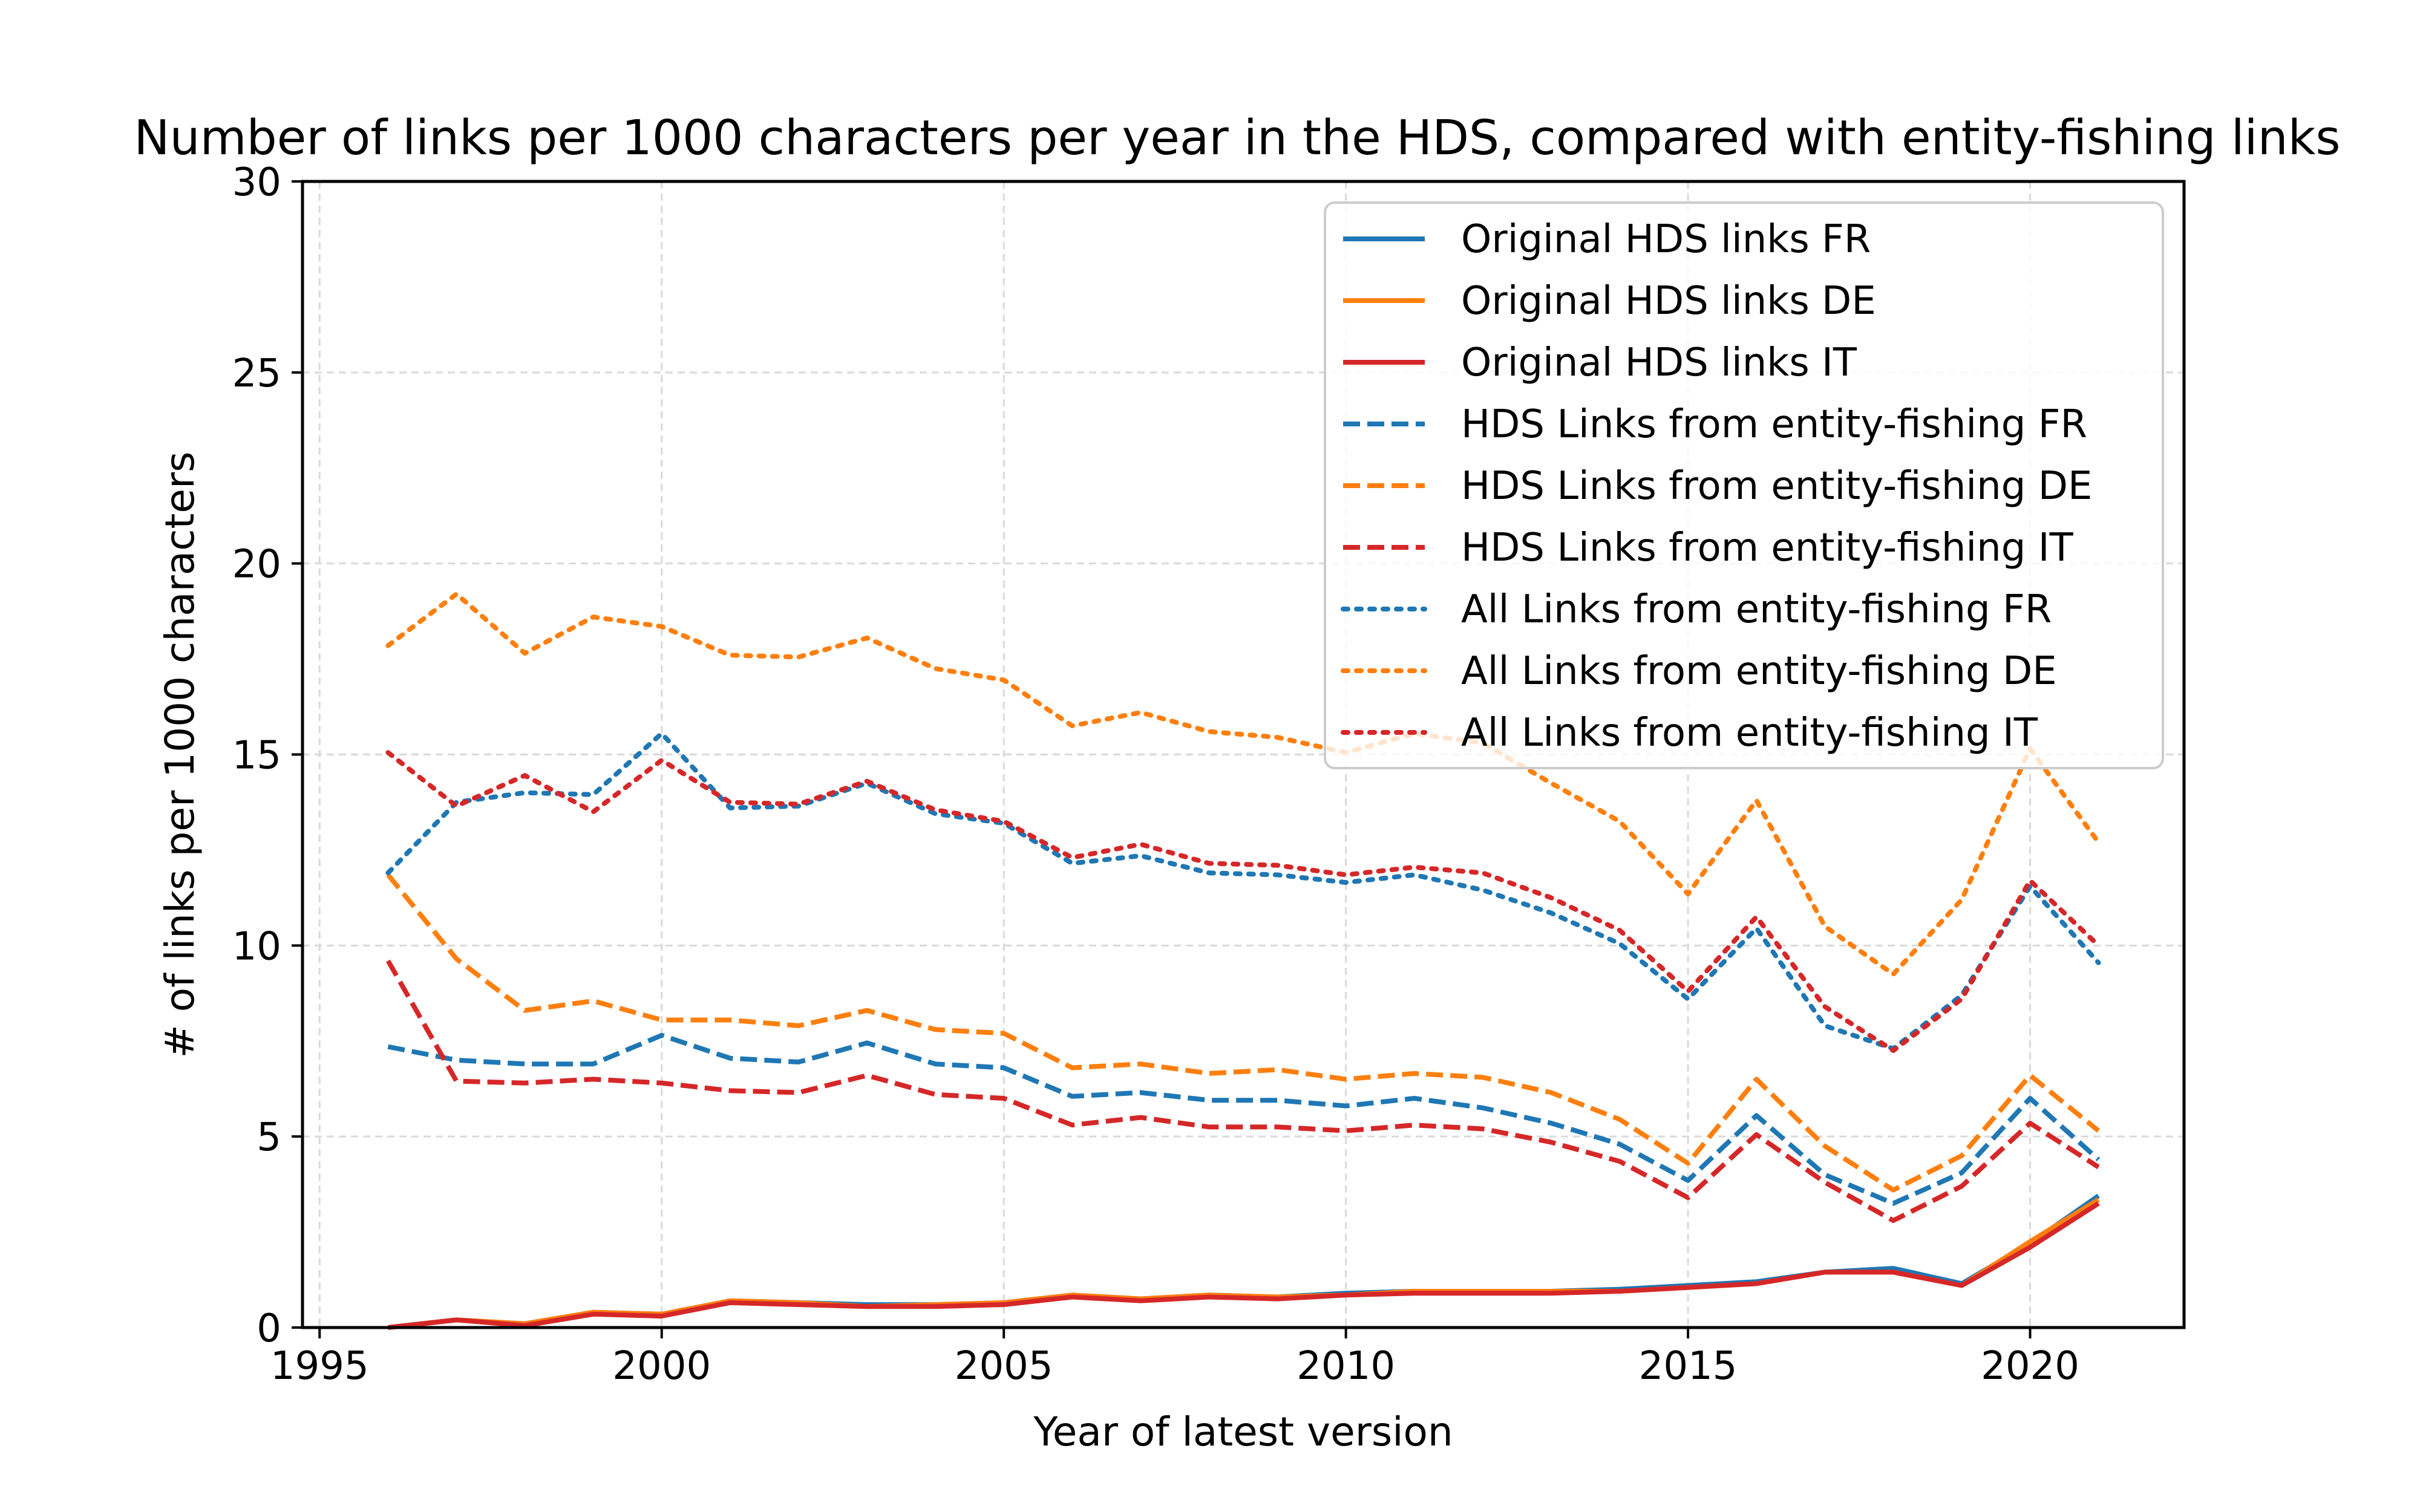  Describe the element at coordinates (1776, 486) in the screenshot. I see `legend-label: HDS Links from entity-fishing DE` at that location.